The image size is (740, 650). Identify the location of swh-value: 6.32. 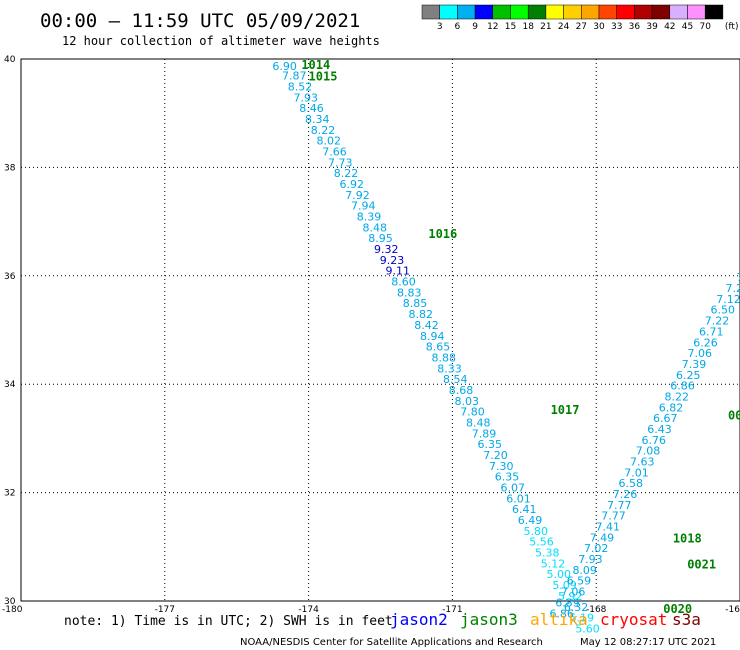
(576, 607).